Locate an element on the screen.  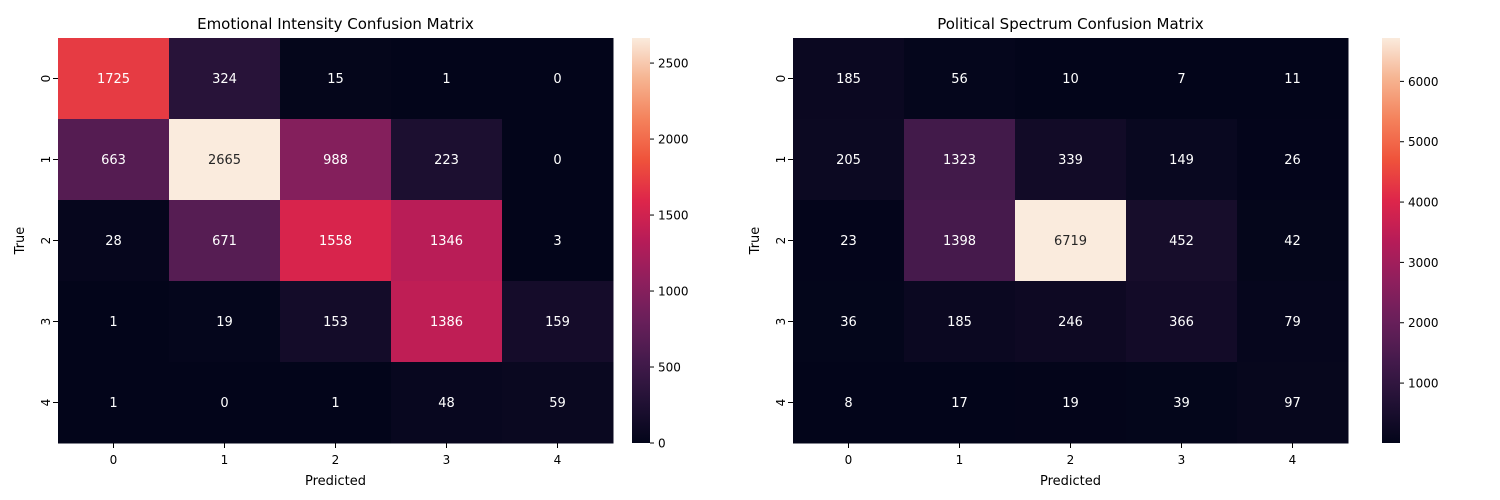
cell-value-label: 1558 is located at coordinates (335, 241).